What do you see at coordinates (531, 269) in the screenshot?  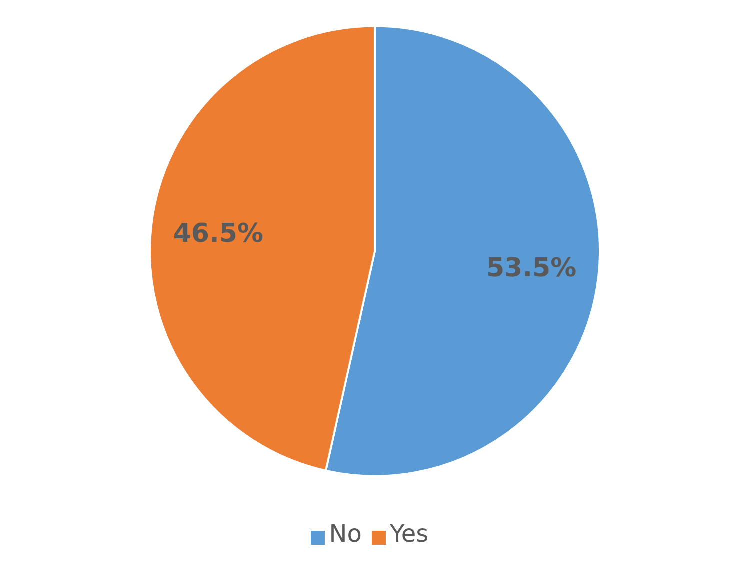 I see `data-label: 53.5%` at bounding box center [531, 269].